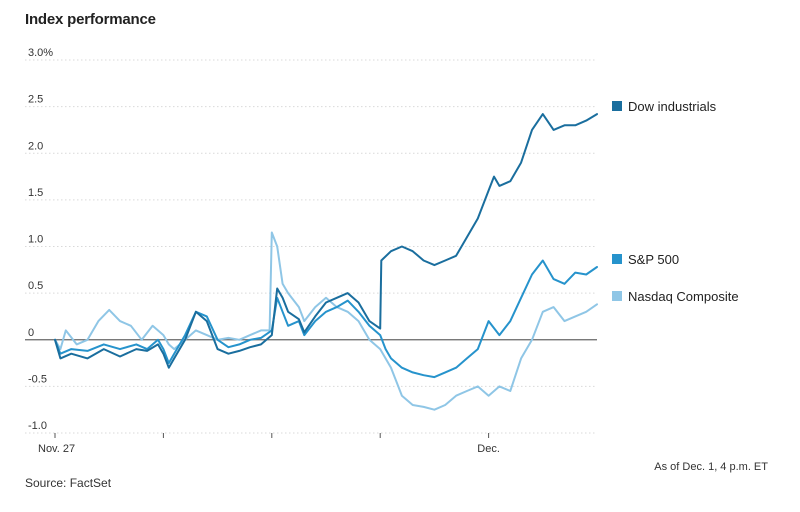 This screenshot has height=512, width=800. I want to click on y-tick-label: 0.5, so click(35, 286).